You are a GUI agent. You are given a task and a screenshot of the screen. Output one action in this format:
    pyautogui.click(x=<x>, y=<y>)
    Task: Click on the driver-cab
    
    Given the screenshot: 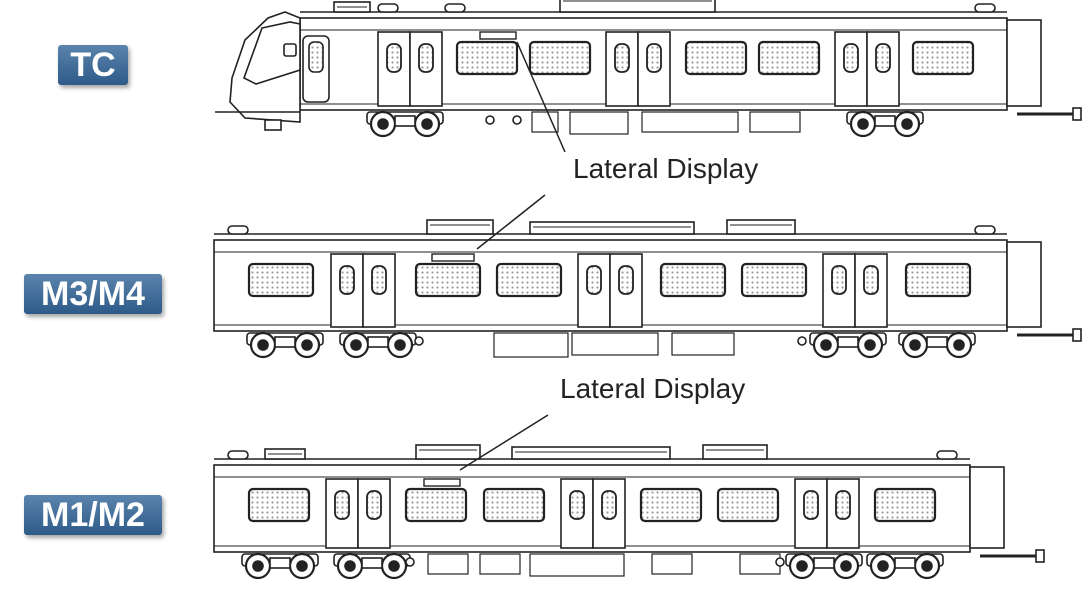 What is the action you would take?
    pyautogui.click(x=272, y=71)
    